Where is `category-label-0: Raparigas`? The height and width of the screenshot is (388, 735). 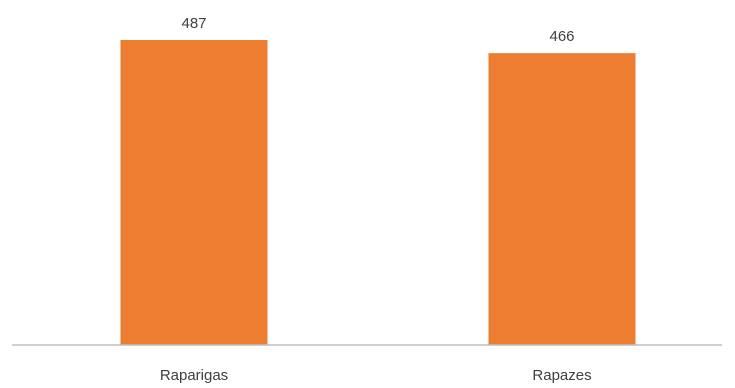 category-label-0: Raparigas is located at coordinates (194, 375).